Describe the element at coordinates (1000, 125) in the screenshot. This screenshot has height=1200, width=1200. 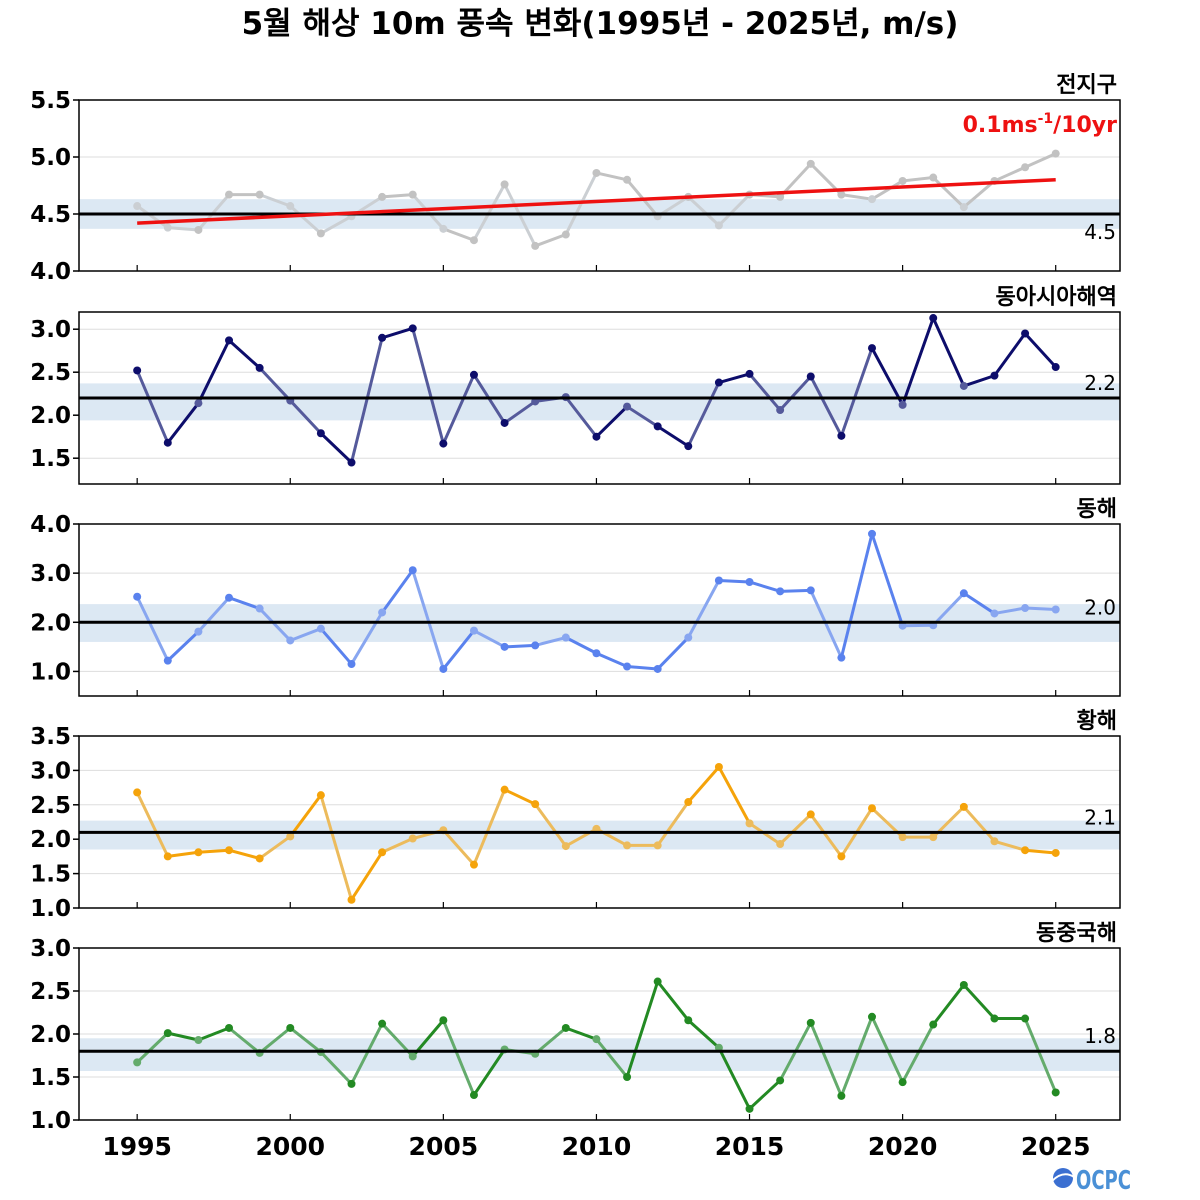
I see `trend-label-main: 0.1ms` at that location.